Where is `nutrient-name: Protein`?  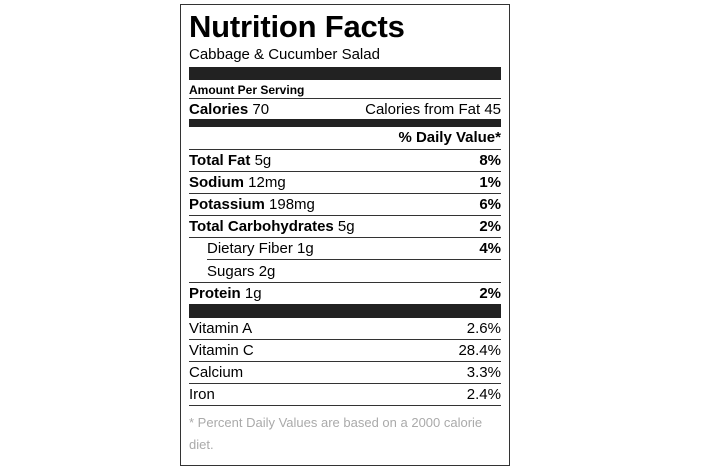
nutrient-name: Protein is located at coordinates (215, 293).